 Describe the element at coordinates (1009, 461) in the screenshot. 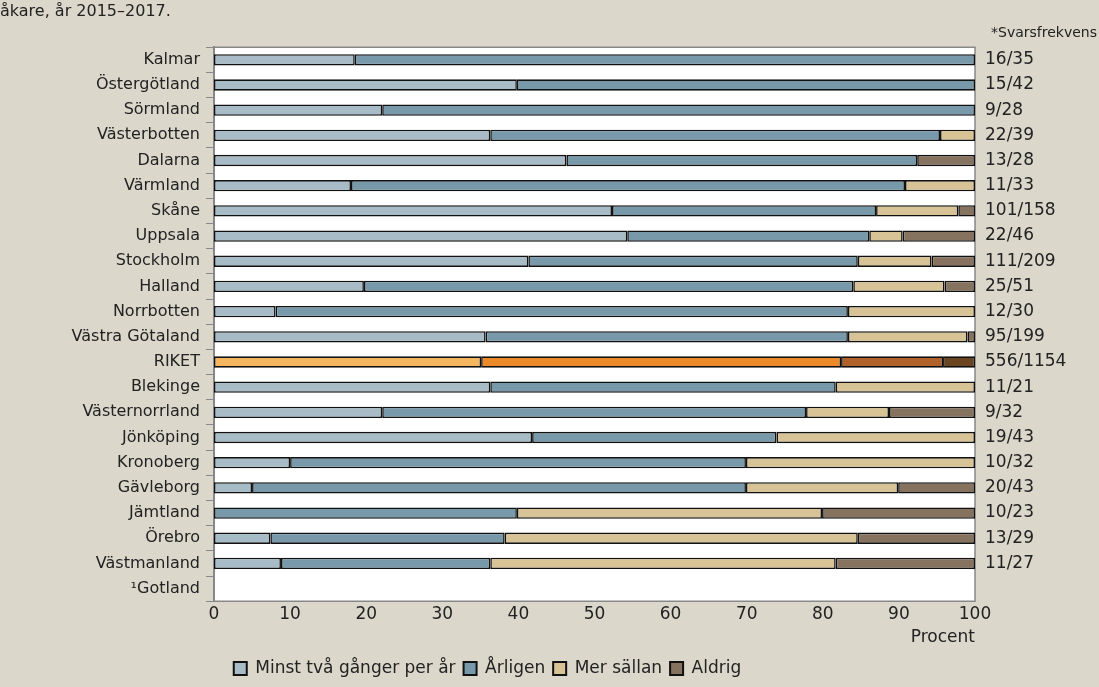

I see `text: 10/32` at that location.